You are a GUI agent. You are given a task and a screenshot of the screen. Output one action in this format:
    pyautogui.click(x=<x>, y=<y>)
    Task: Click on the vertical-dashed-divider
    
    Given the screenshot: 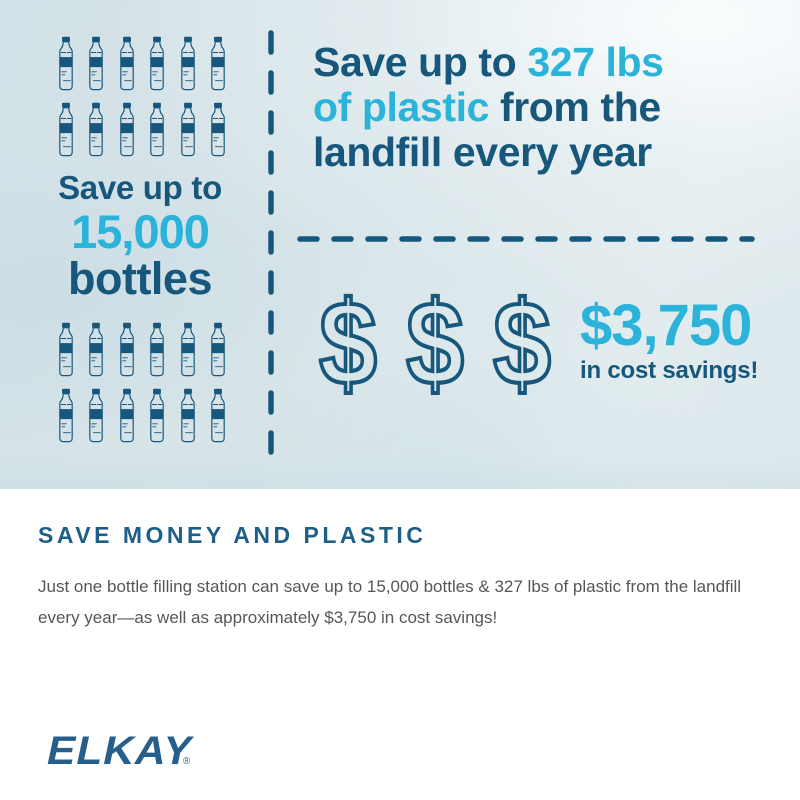 What is the action you would take?
    pyautogui.click(x=271, y=246)
    